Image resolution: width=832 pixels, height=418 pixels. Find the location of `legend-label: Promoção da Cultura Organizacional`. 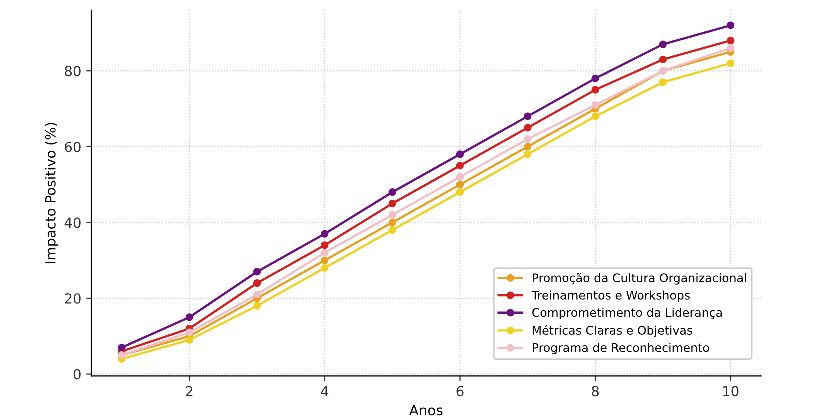

legend-label: Promoção da Cultura Organizacional is located at coordinates (639, 279).